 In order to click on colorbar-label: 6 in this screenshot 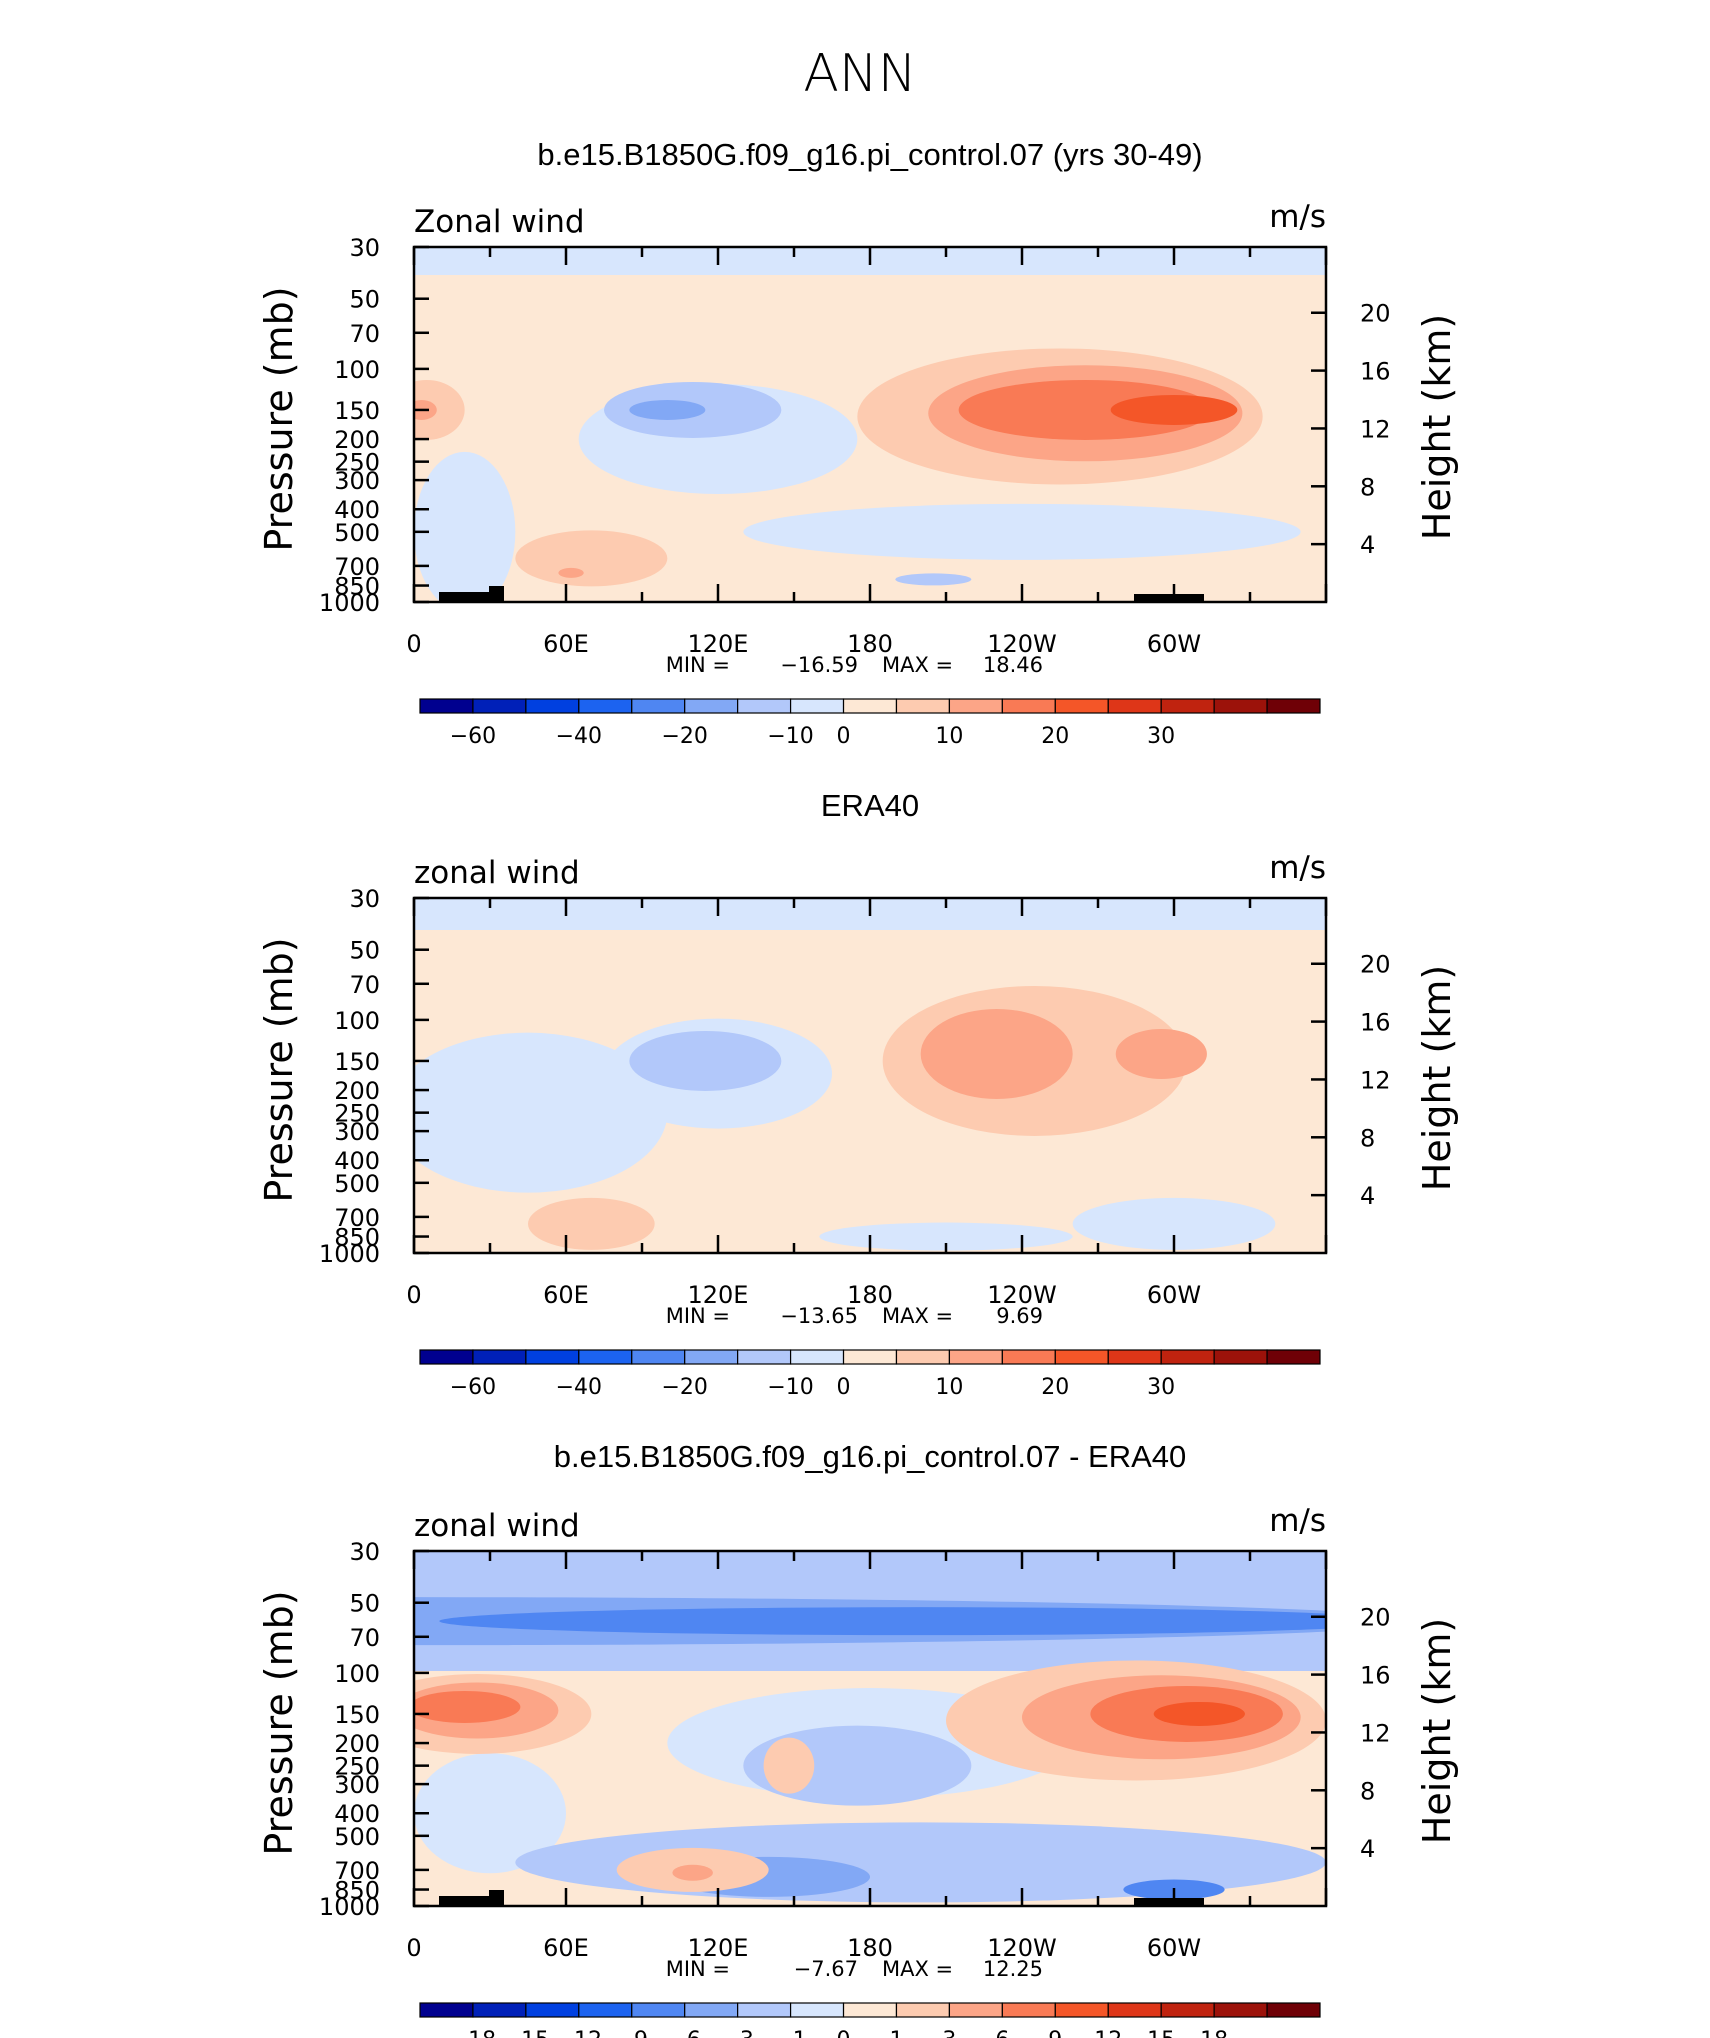, I will do `click(1002, 2033)`.